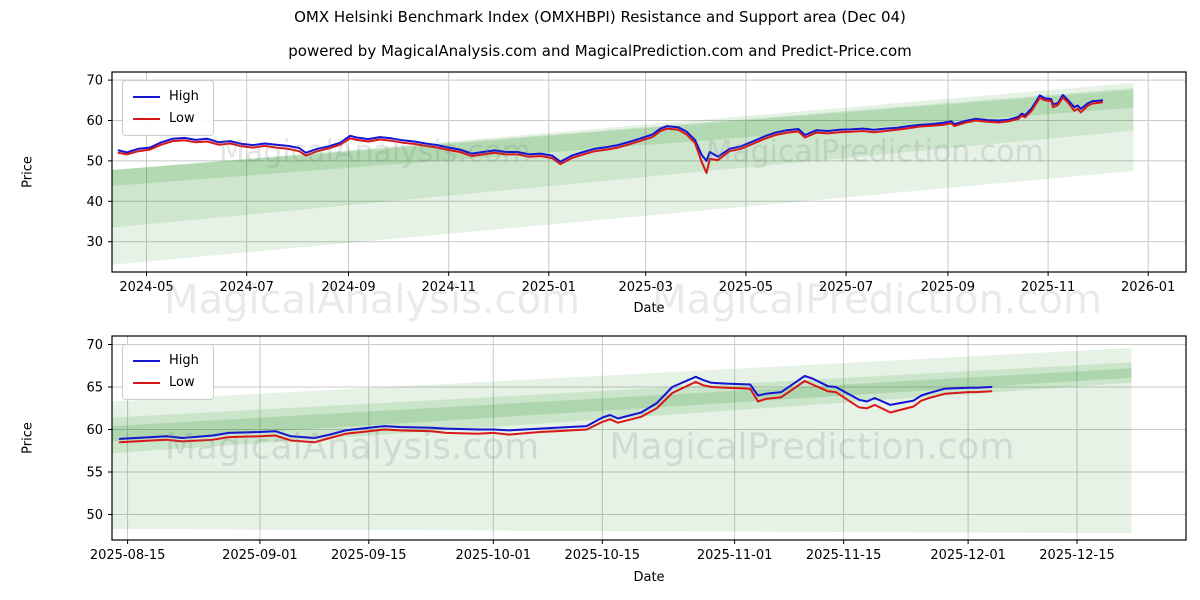  Describe the element at coordinates (369, 555) in the screenshot. I see `x-tick-label: 2025-09-15` at that location.